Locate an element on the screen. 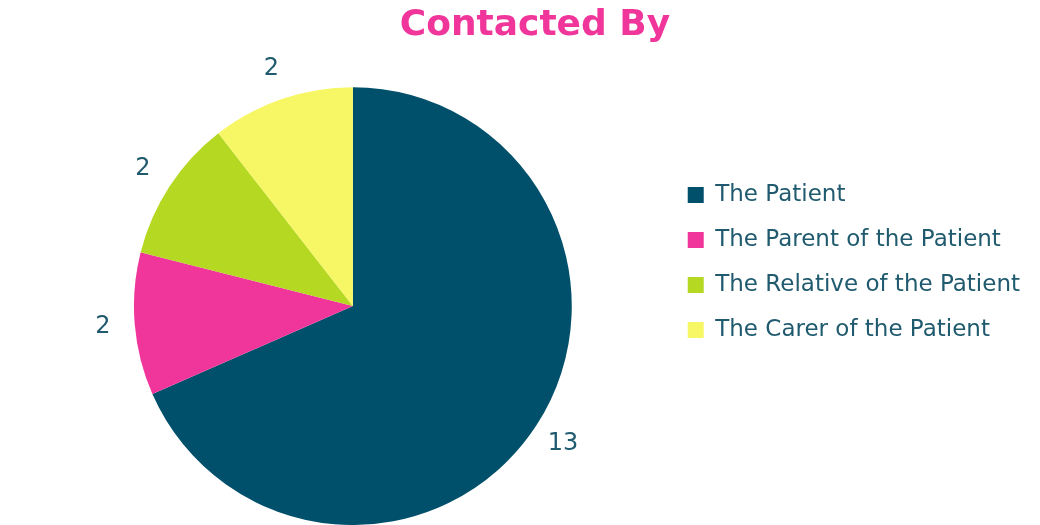 This screenshot has height=525, width=1040. legend-label: The Parent of the Patient is located at coordinates (857, 237).